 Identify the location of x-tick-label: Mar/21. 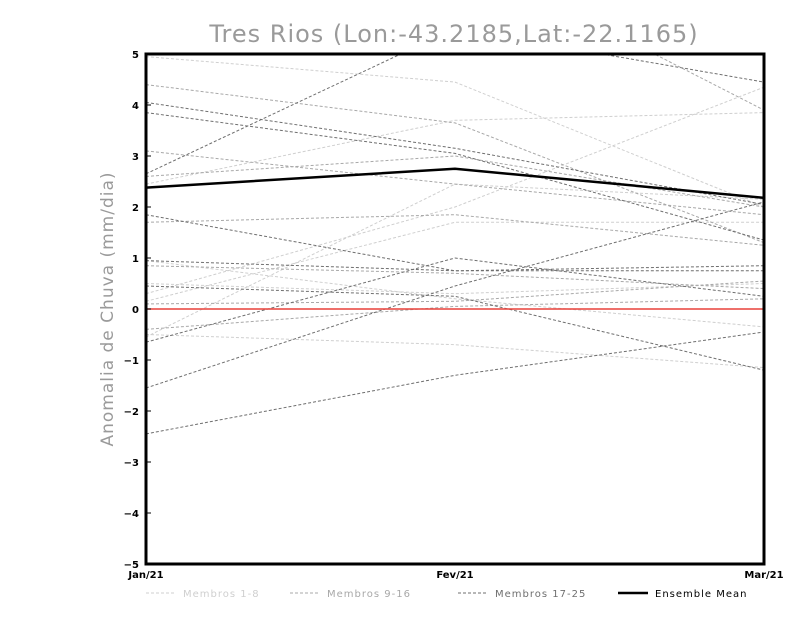
(763, 575).